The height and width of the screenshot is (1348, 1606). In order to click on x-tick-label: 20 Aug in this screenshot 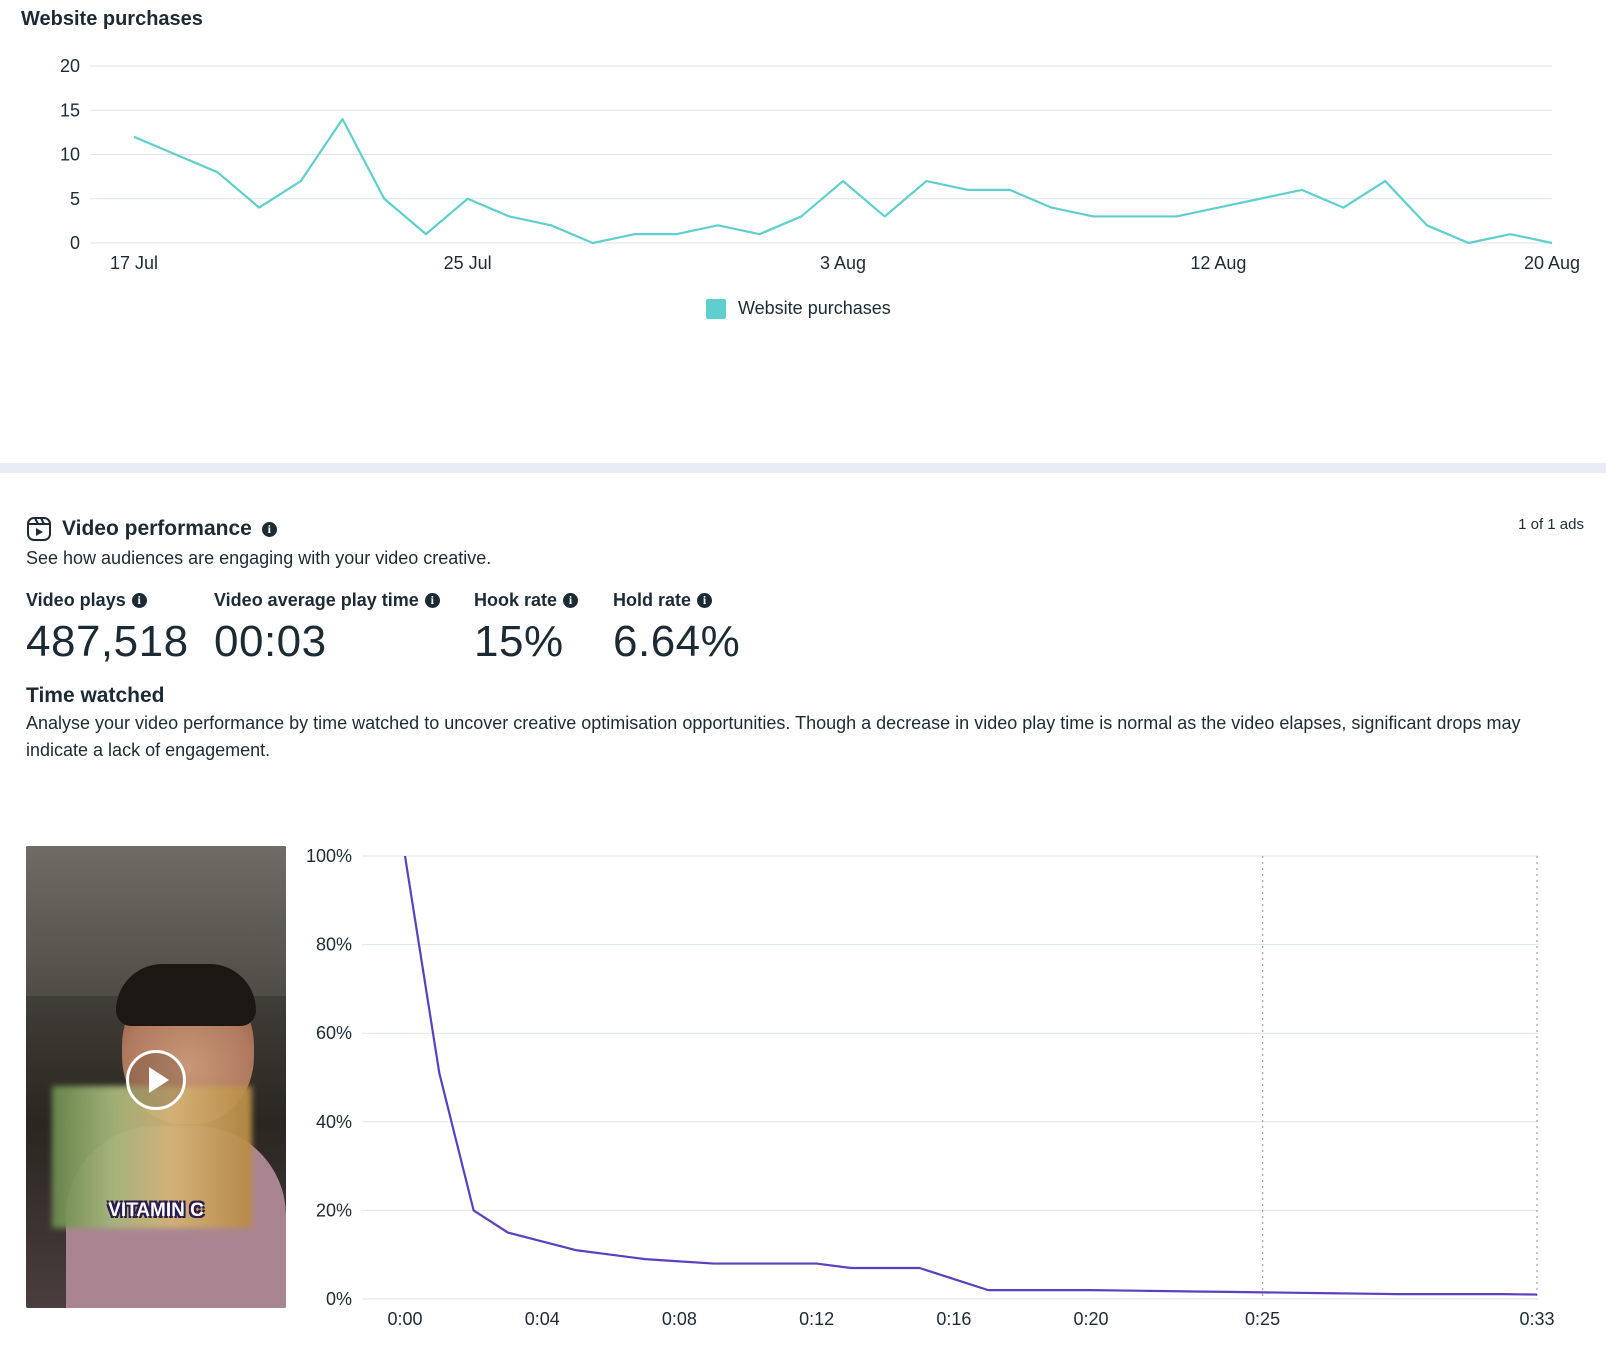, I will do `click(1552, 263)`.